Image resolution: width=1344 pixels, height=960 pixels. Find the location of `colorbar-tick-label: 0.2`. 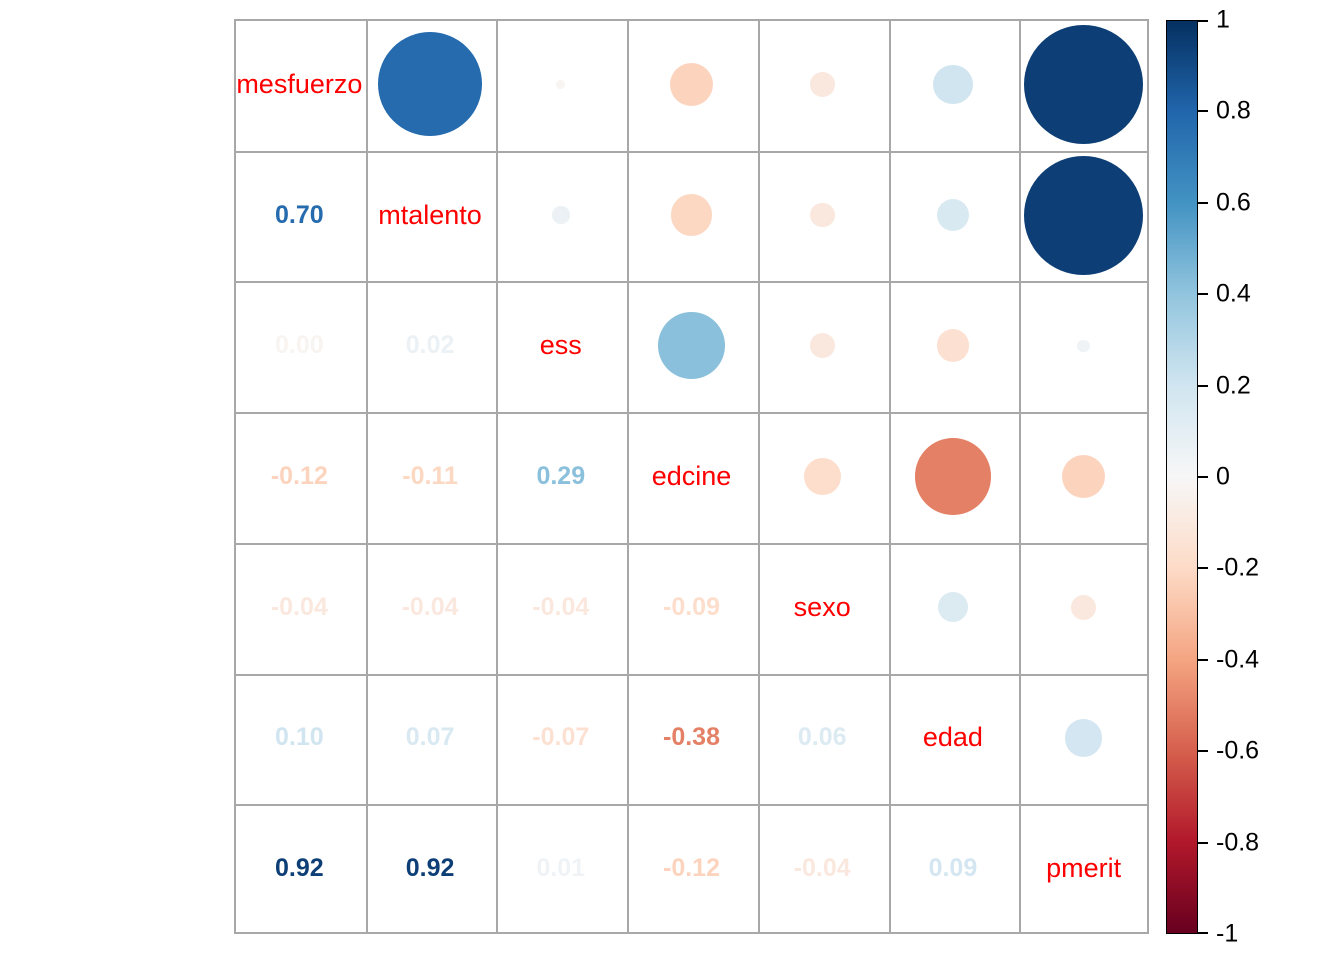

colorbar-tick-label: 0.2 is located at coordinates (1233, 385).